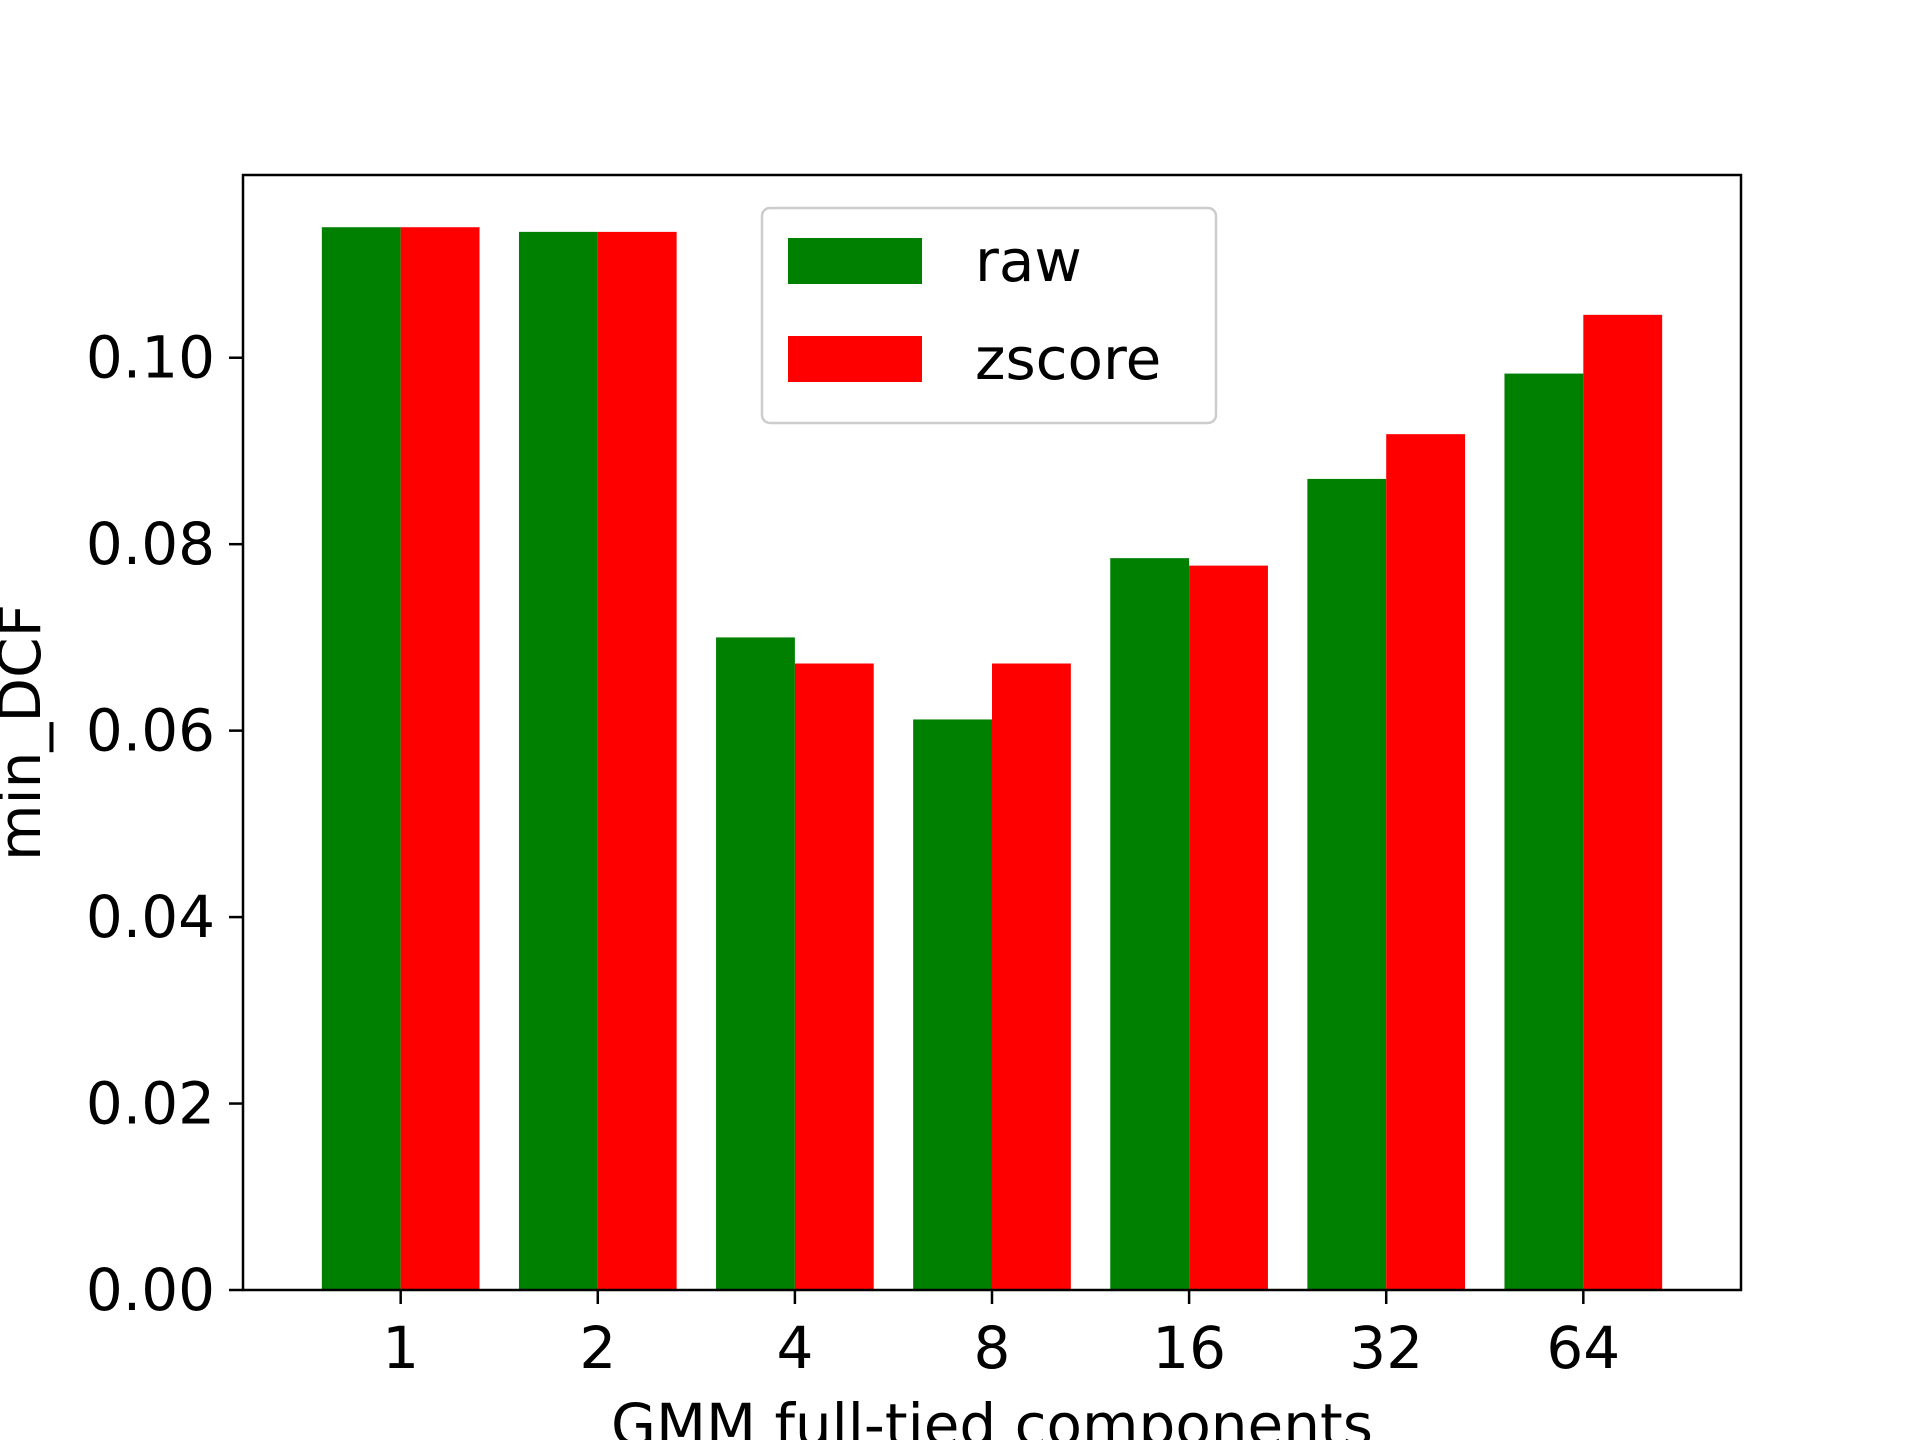 The image size is (1920, 1440). What do you see at coordinates (794, 1348) in the screenshot?
I see `x-tick-label: 4` at bounding box center [794, 1348].